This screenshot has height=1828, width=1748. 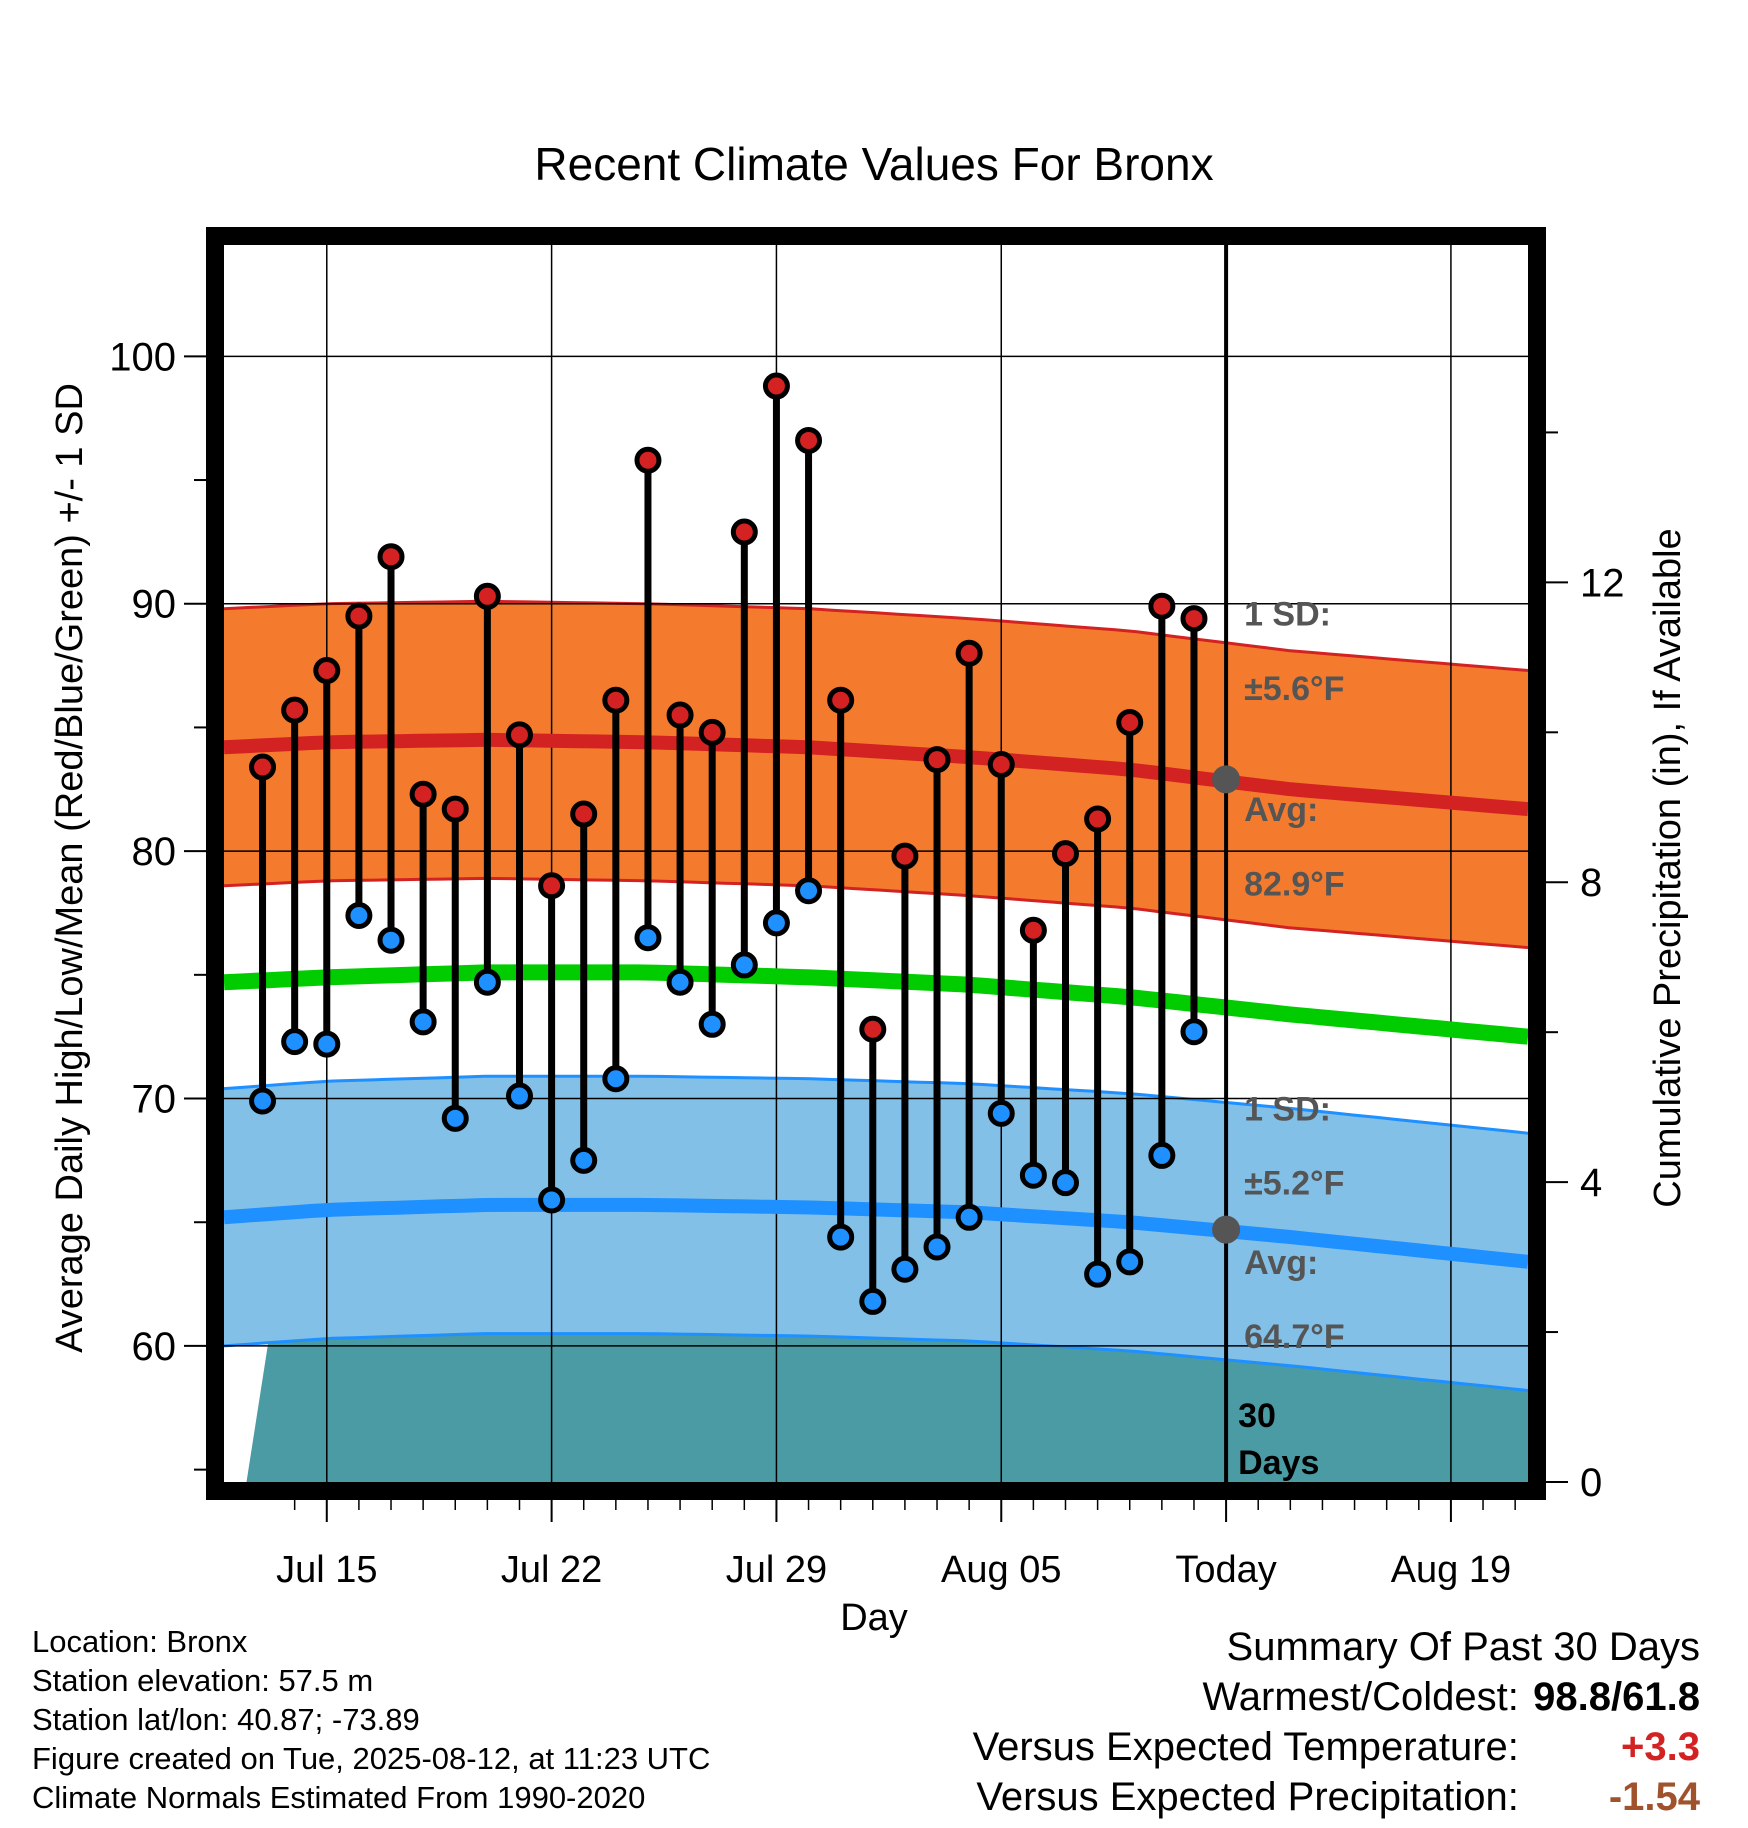 I want to click on elevation-text: Station elevation: 57.5 m, so click(x=203, y=1680).